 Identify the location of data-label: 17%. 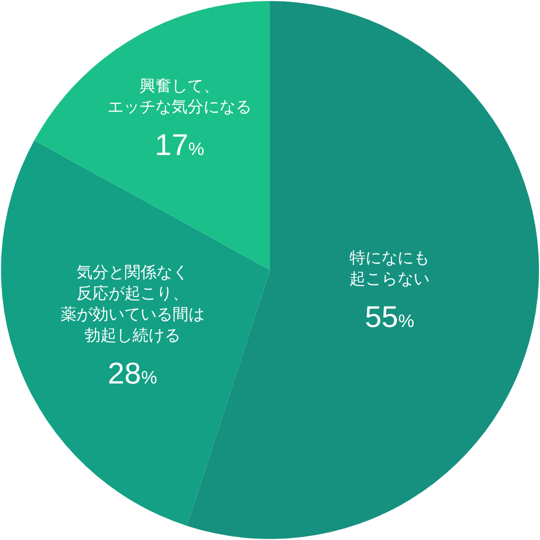
(179, 145).